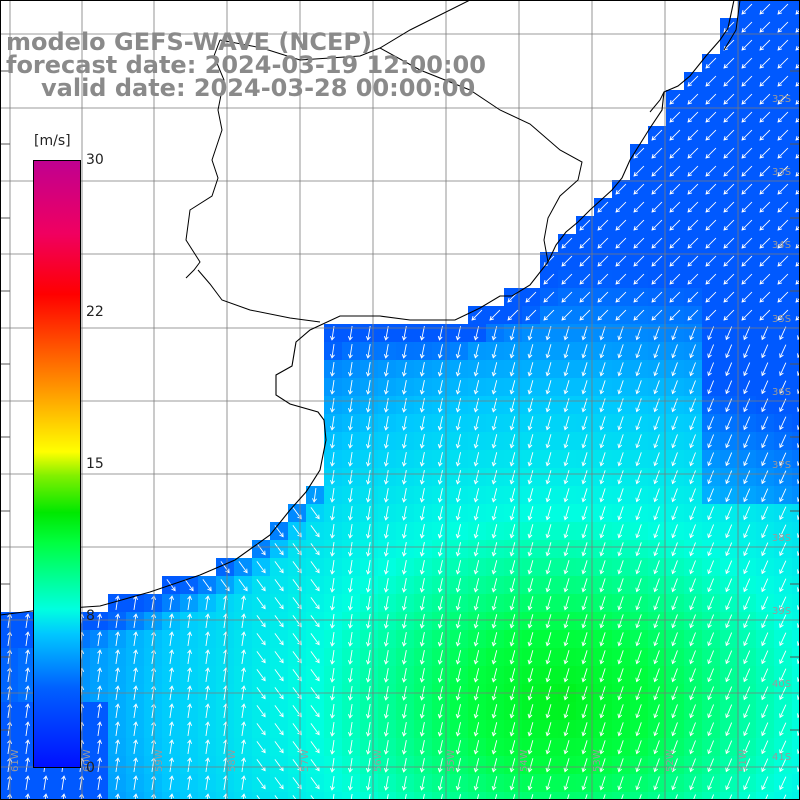 This screenshot has height=800, width=800. I want to click on latitude-label: 38S, so click(781, 538).